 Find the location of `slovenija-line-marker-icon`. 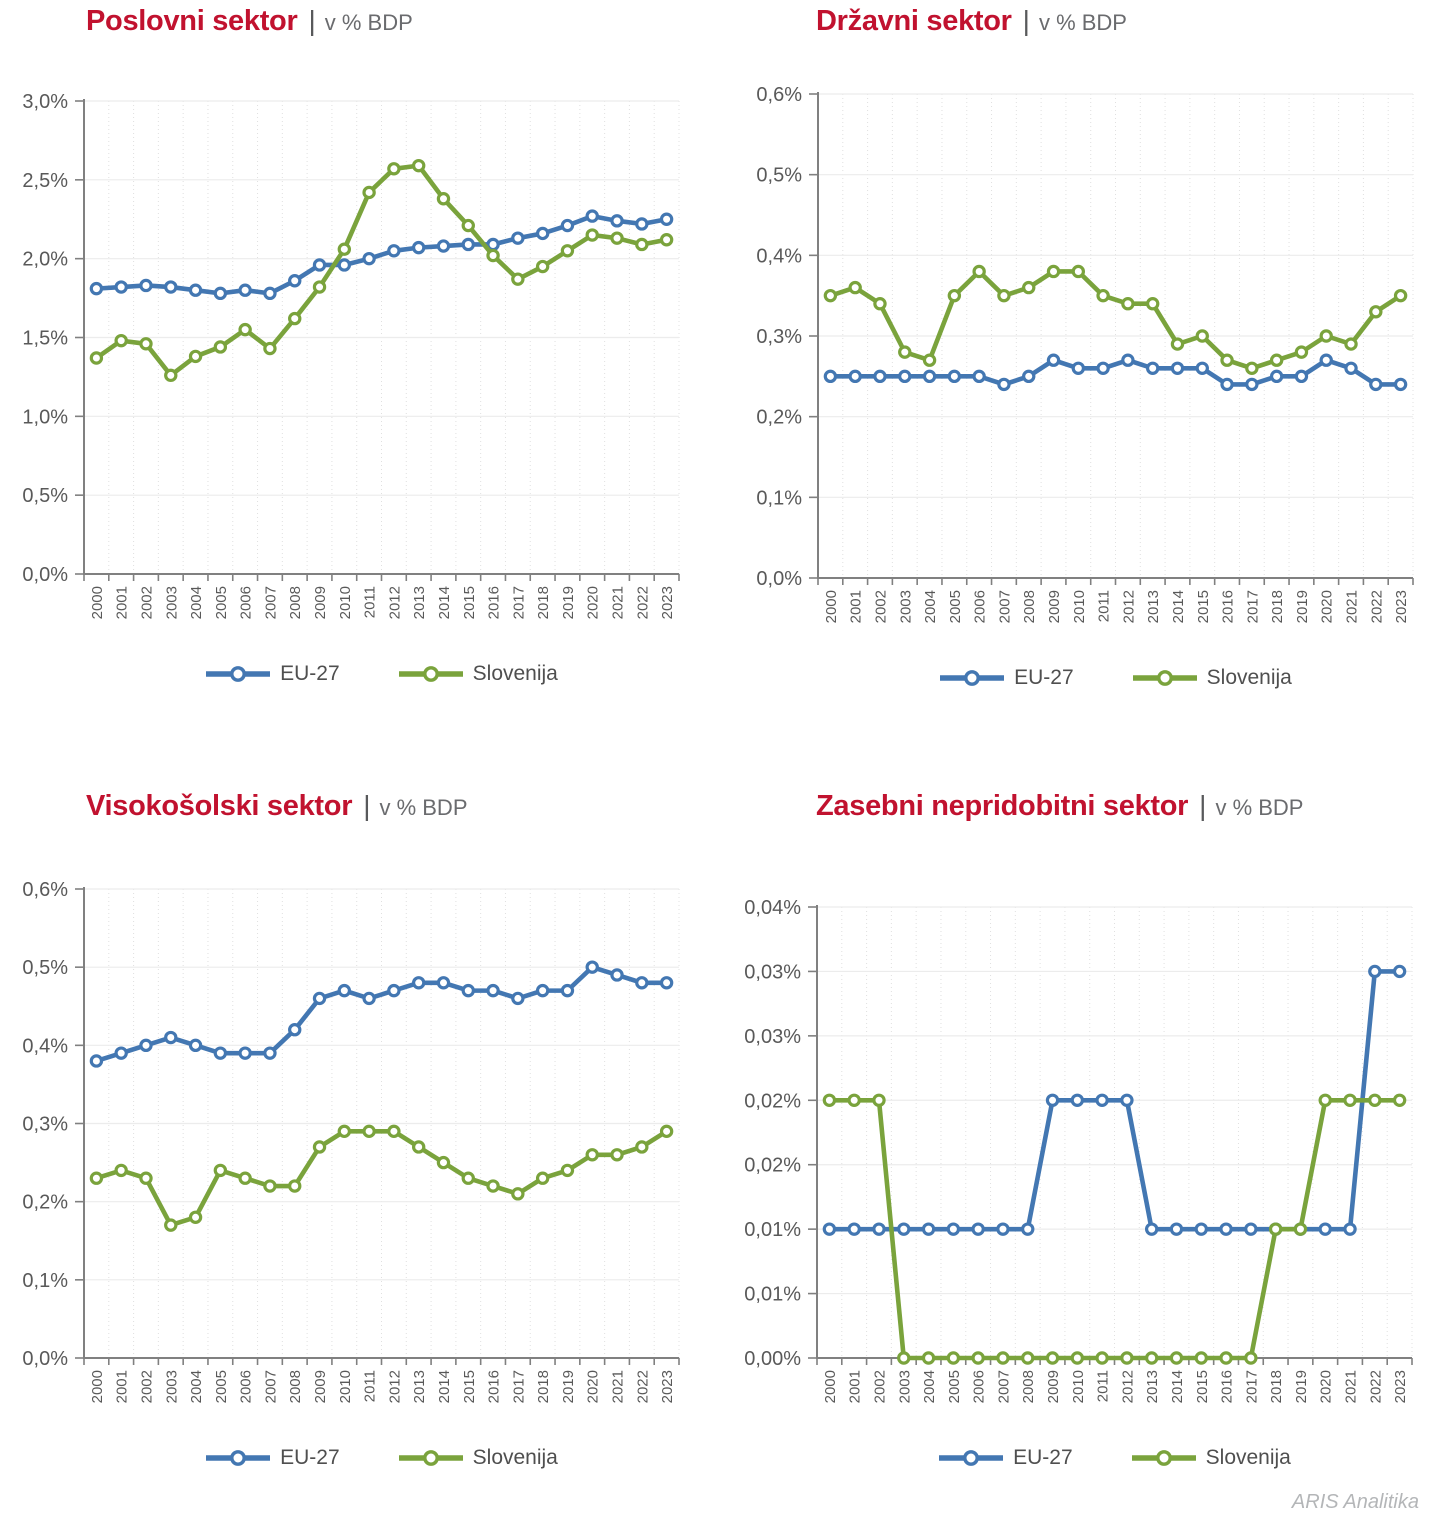

slovenija-line-marker-icon is located at coordinates (430, 674).